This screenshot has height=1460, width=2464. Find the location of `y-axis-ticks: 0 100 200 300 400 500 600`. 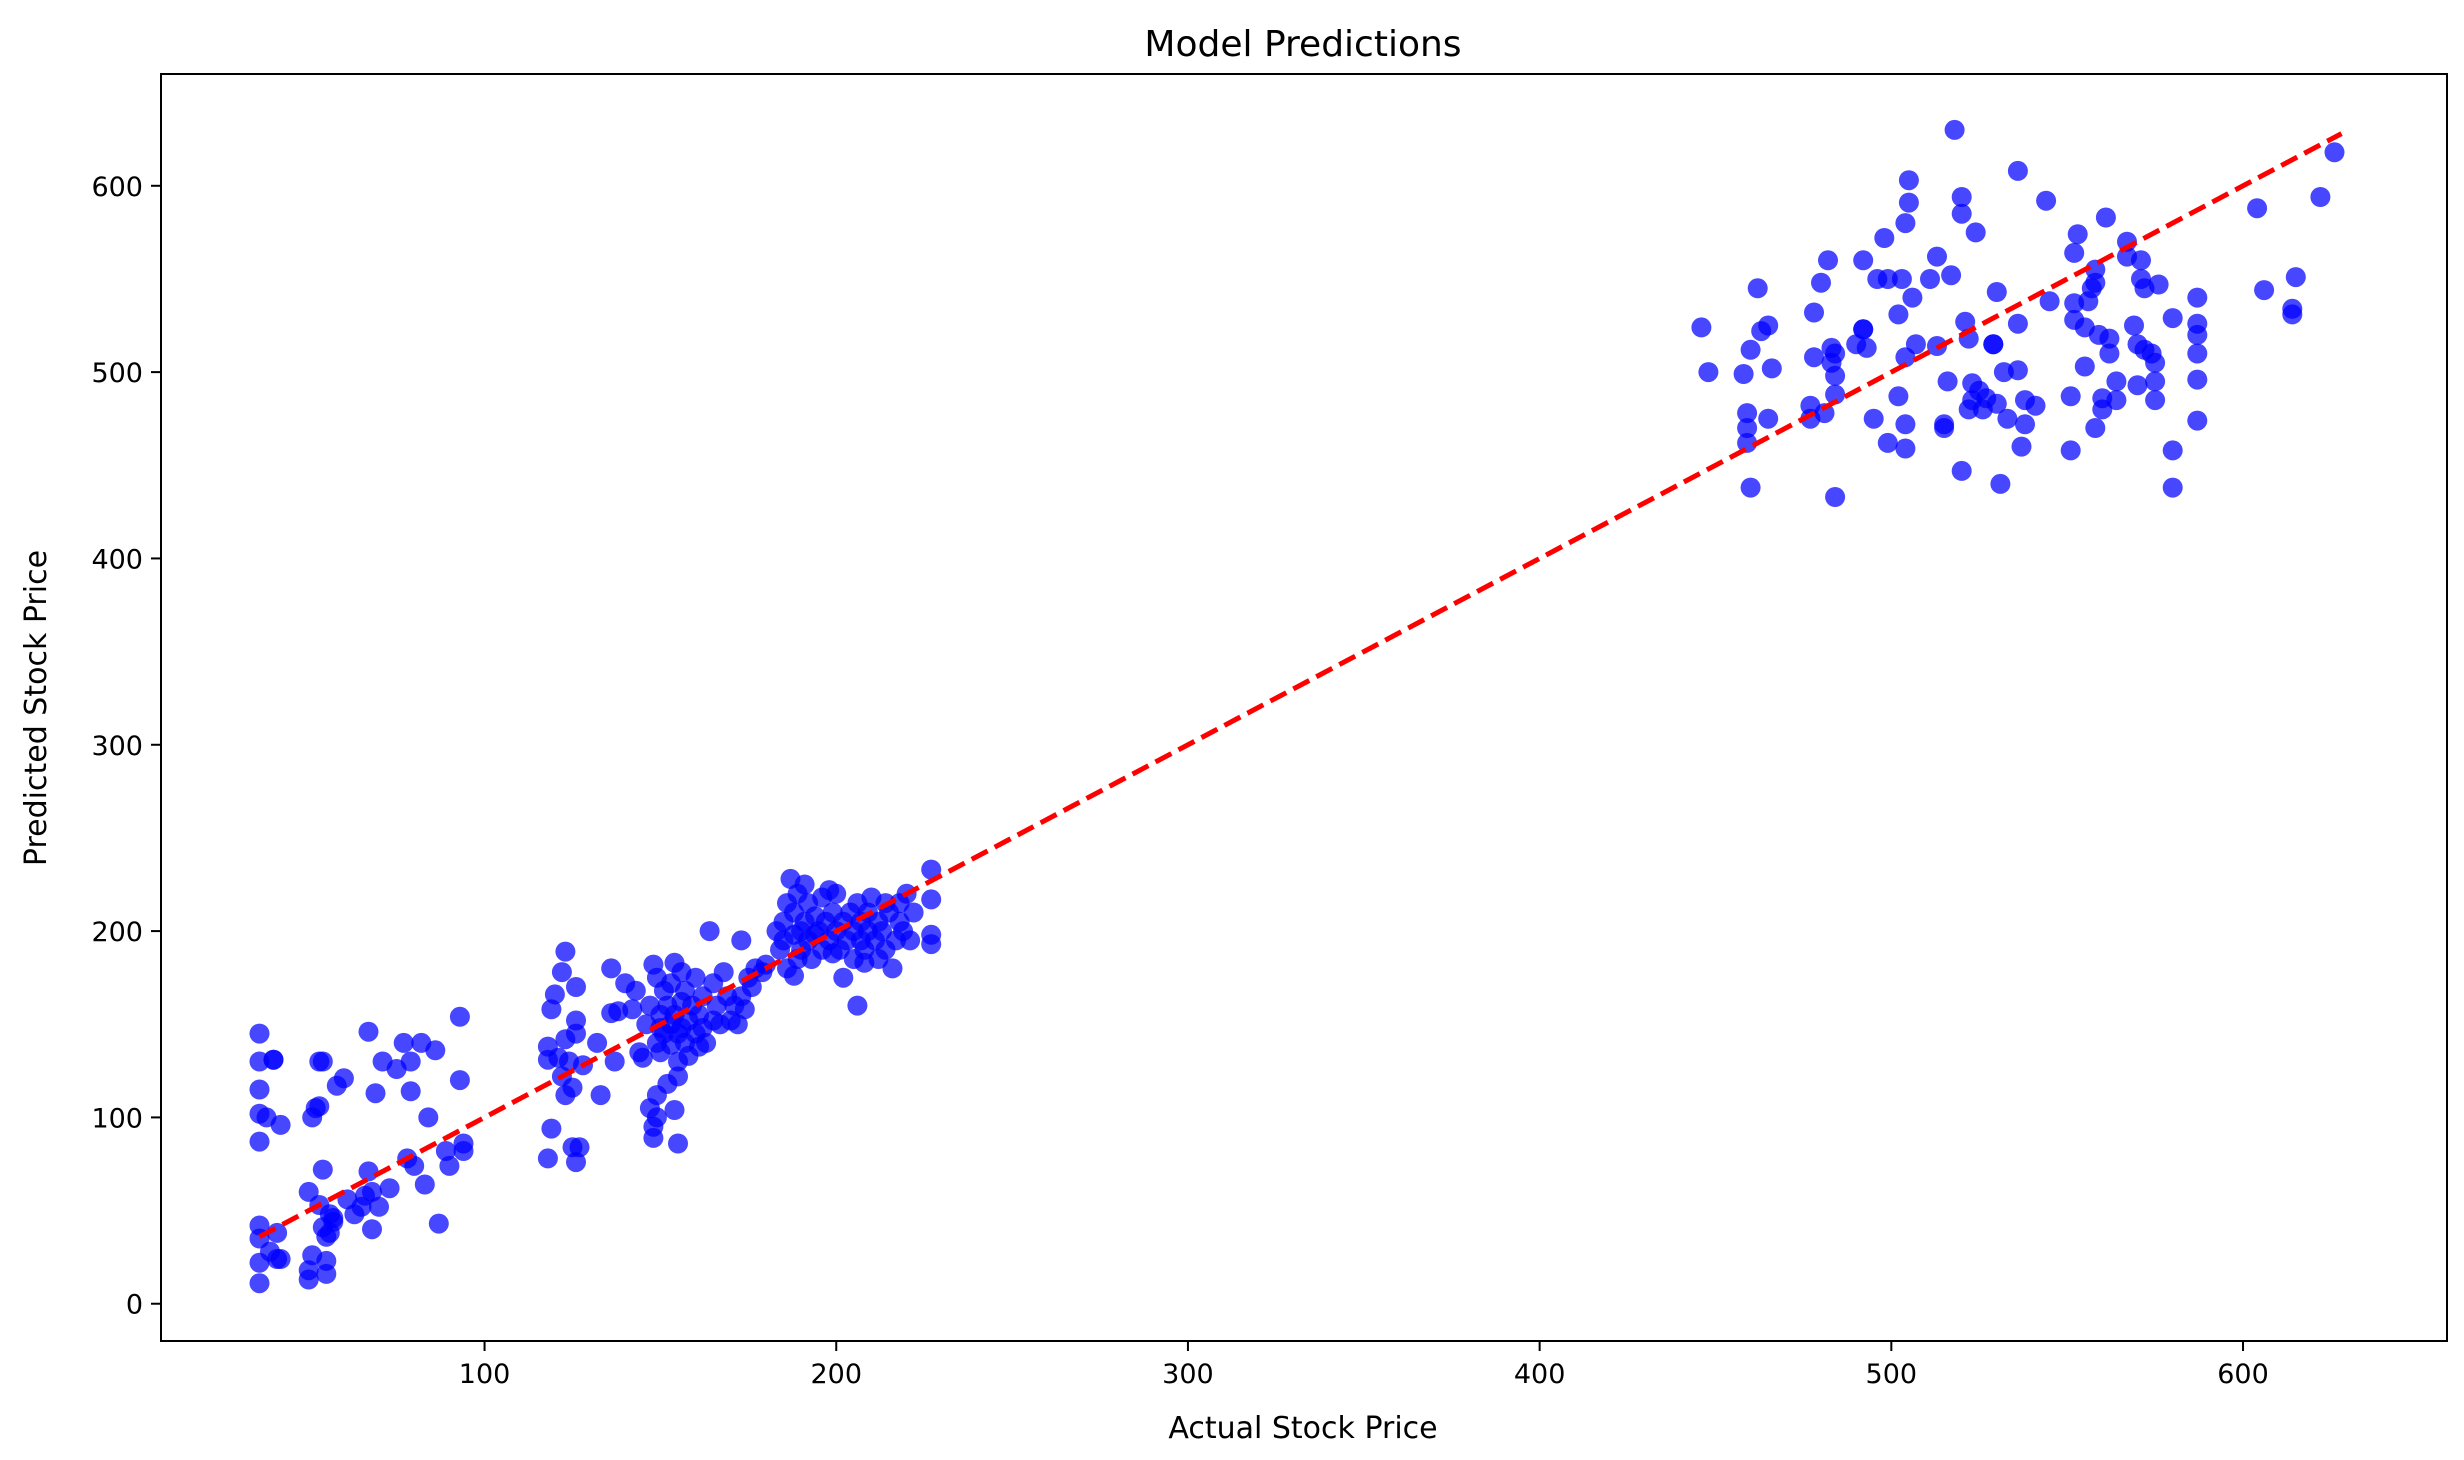

y-axis-ticks: 0 100 200 300 400 500 600 is located at coordinates (126, 746).